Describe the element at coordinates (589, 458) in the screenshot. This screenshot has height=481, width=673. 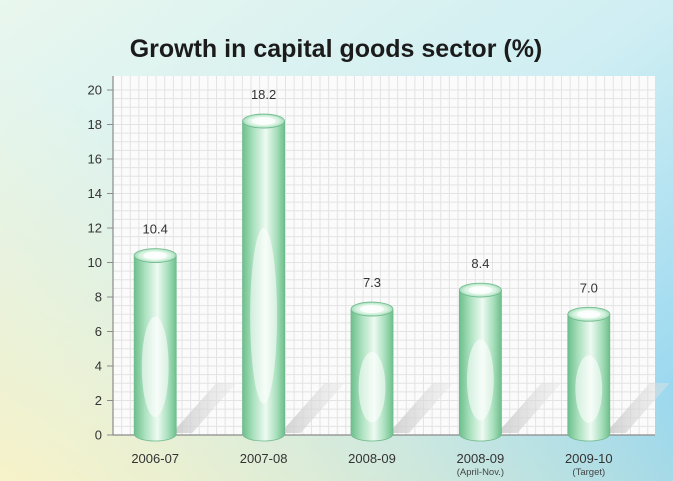
I see `x-category-label: 2009-10` at that location.